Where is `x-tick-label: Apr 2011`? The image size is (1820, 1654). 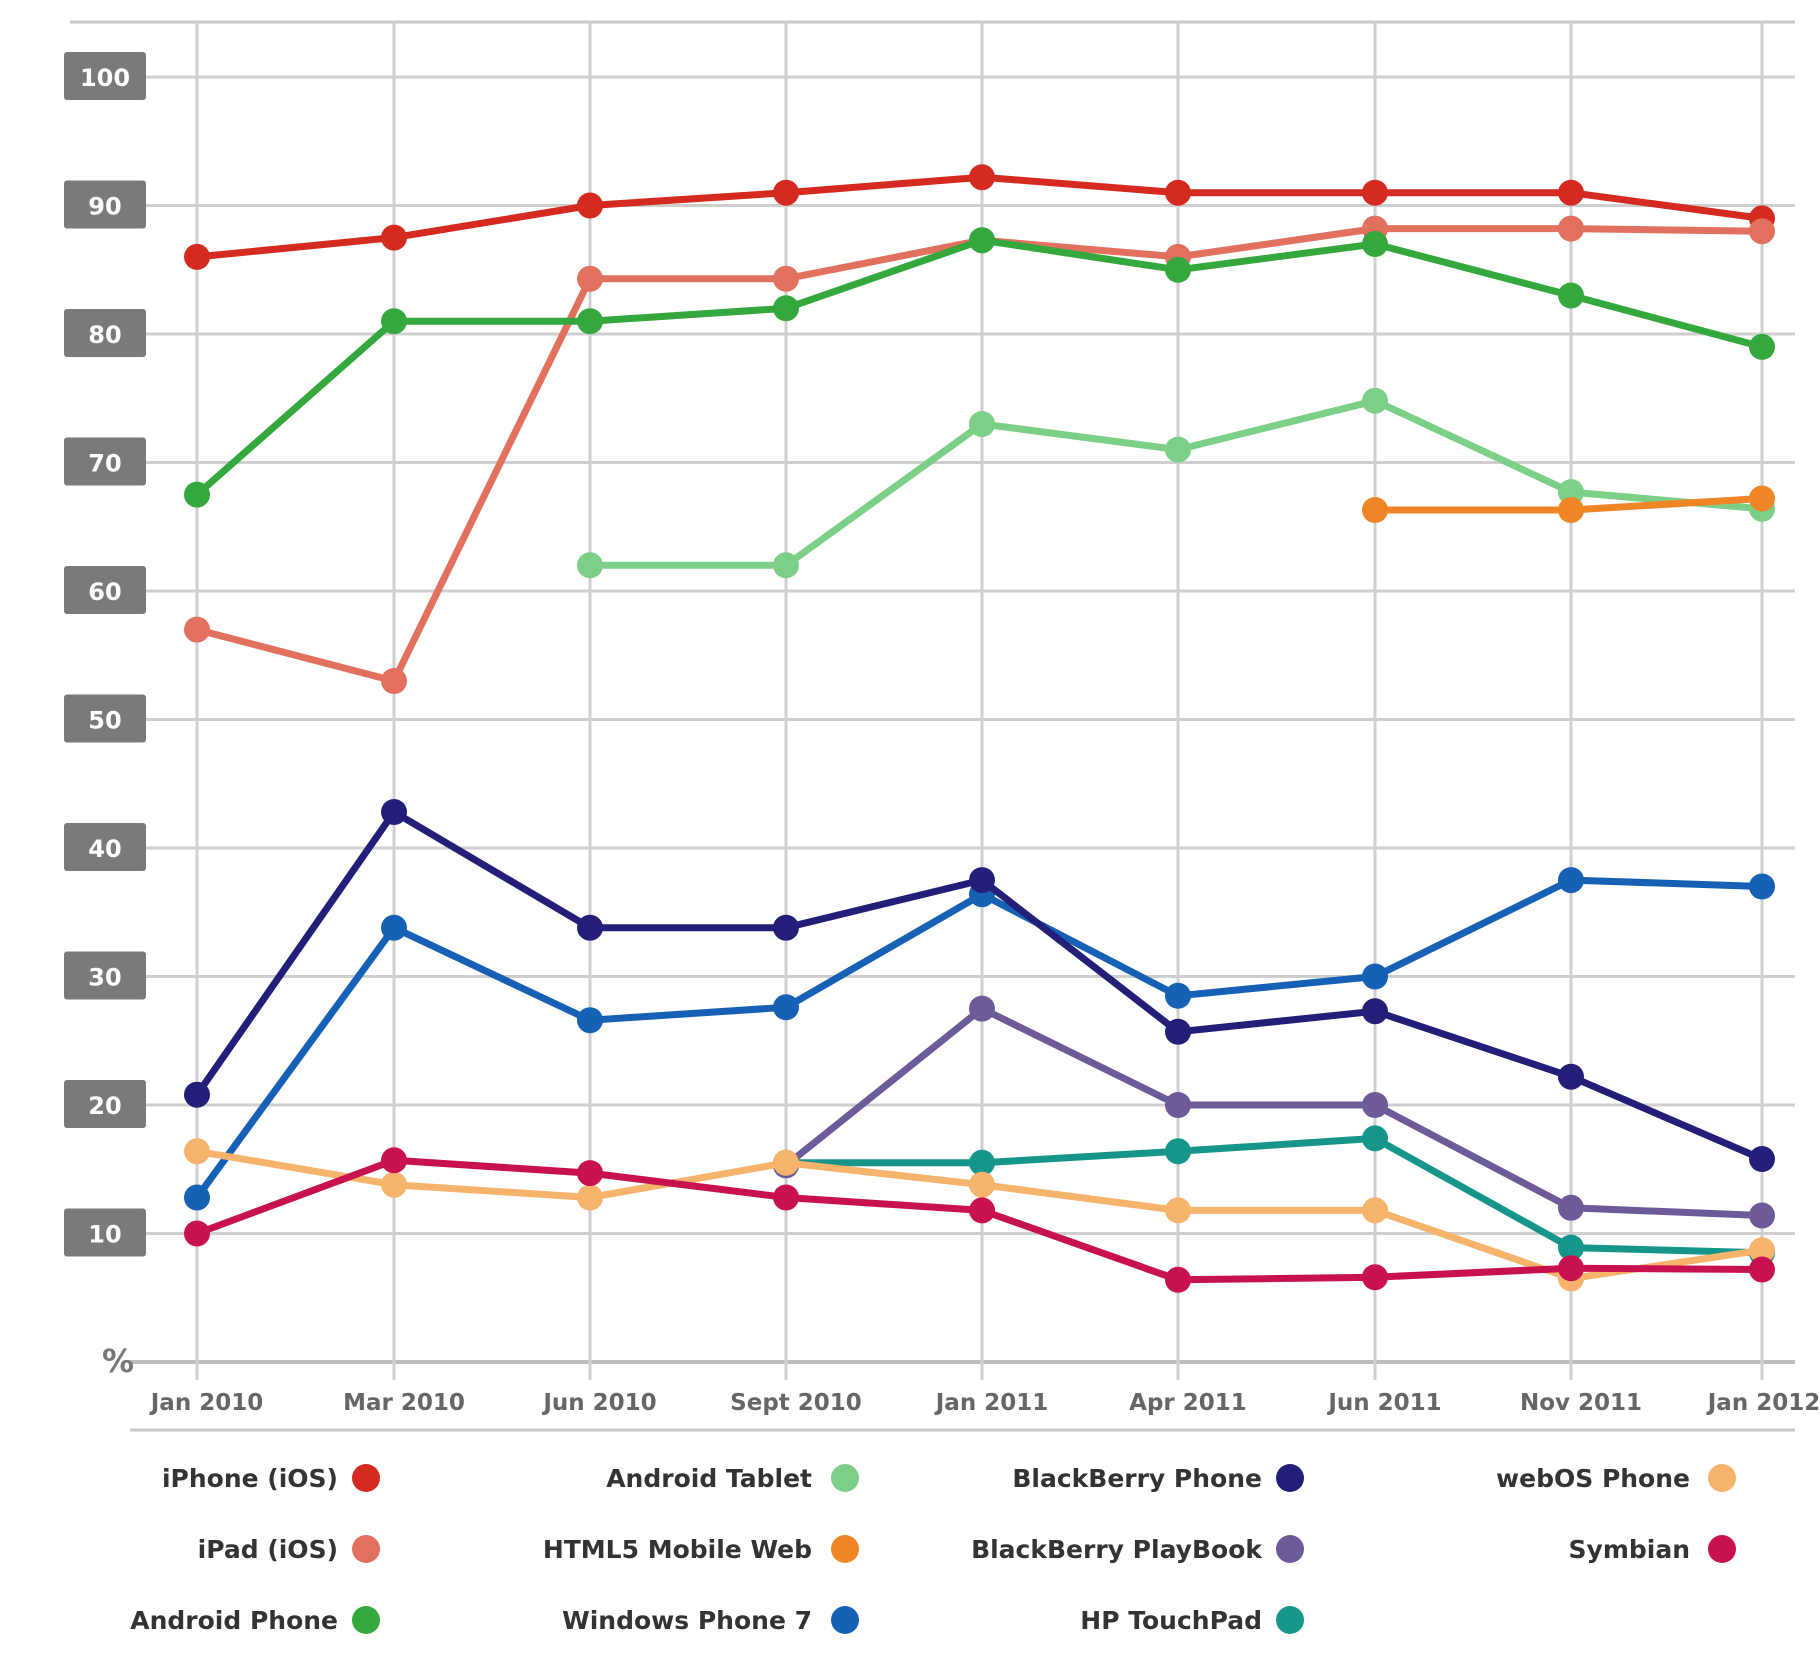 x-tick-label: Apr 2011 is located at coordinates (1188, 1403).